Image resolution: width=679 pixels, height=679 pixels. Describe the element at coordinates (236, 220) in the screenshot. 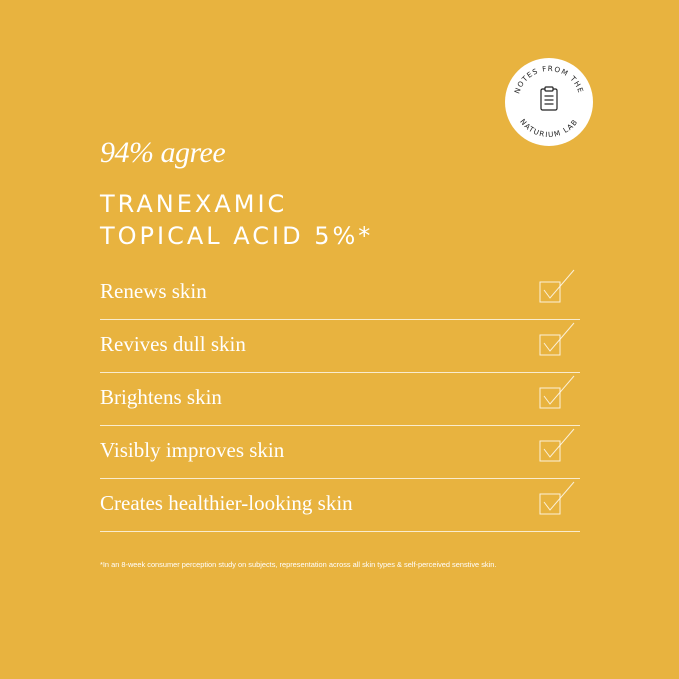

I see `product-title: TRANEXAMIC TOPICAL ACID 5%*` at that location.